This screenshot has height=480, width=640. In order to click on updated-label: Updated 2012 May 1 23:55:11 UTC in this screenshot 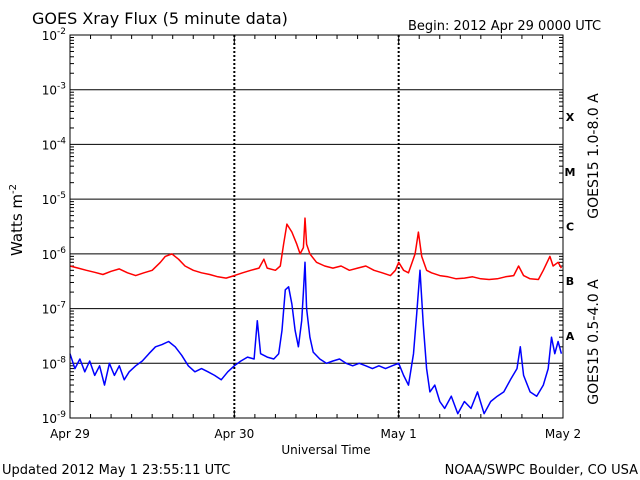, I will do `click(116, 470)`.